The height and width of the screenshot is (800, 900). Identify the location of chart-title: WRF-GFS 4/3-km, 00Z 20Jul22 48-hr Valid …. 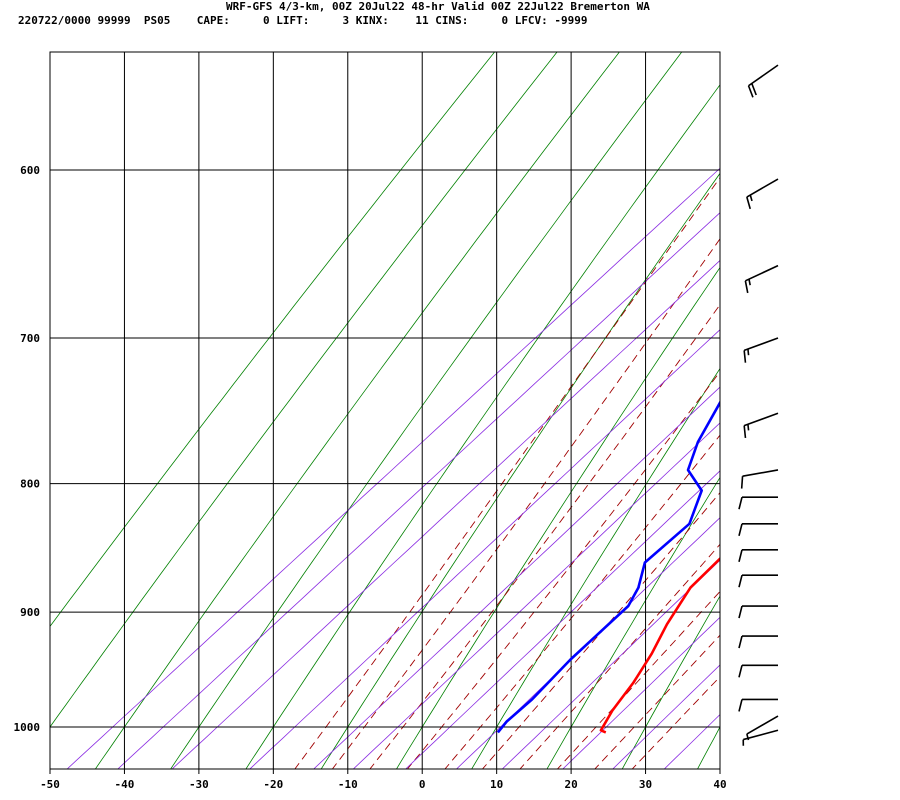
(438, 6).